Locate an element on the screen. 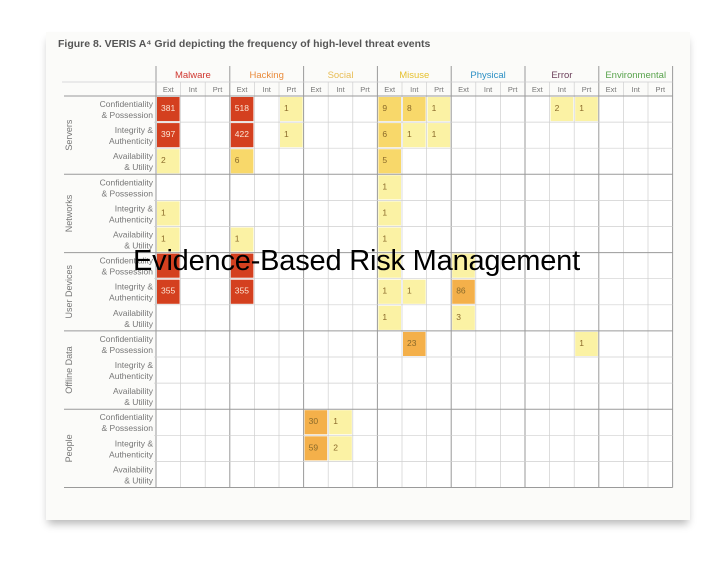 Image resolution: width=728 pixels, height=563 pixels. cell-value-label: 30 is located at coordinates (314, 421).